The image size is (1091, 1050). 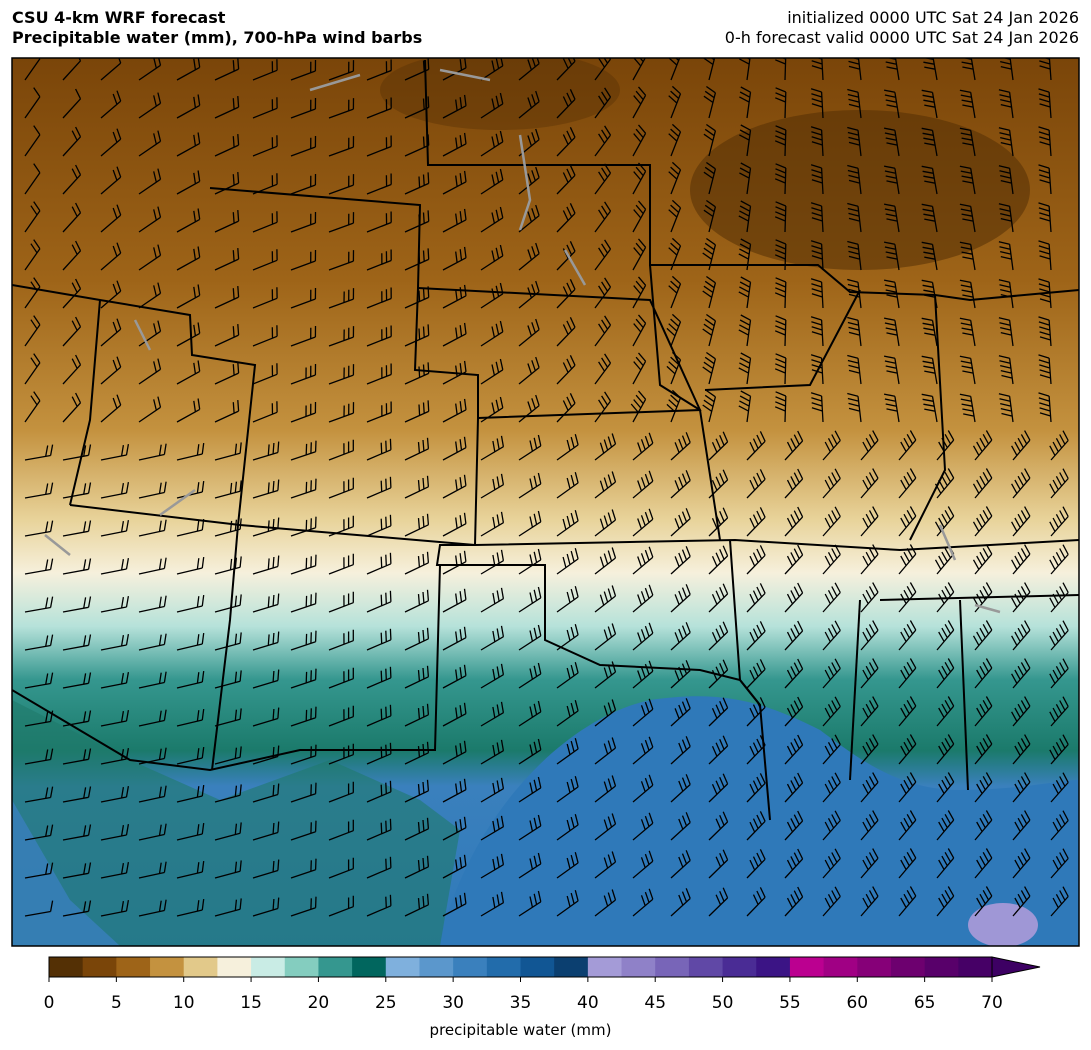 What do you see at coordinates (251, 1003) in the screenshot?
I see `colorbar-tick-label: 15` at bounding box center [251, 1003].